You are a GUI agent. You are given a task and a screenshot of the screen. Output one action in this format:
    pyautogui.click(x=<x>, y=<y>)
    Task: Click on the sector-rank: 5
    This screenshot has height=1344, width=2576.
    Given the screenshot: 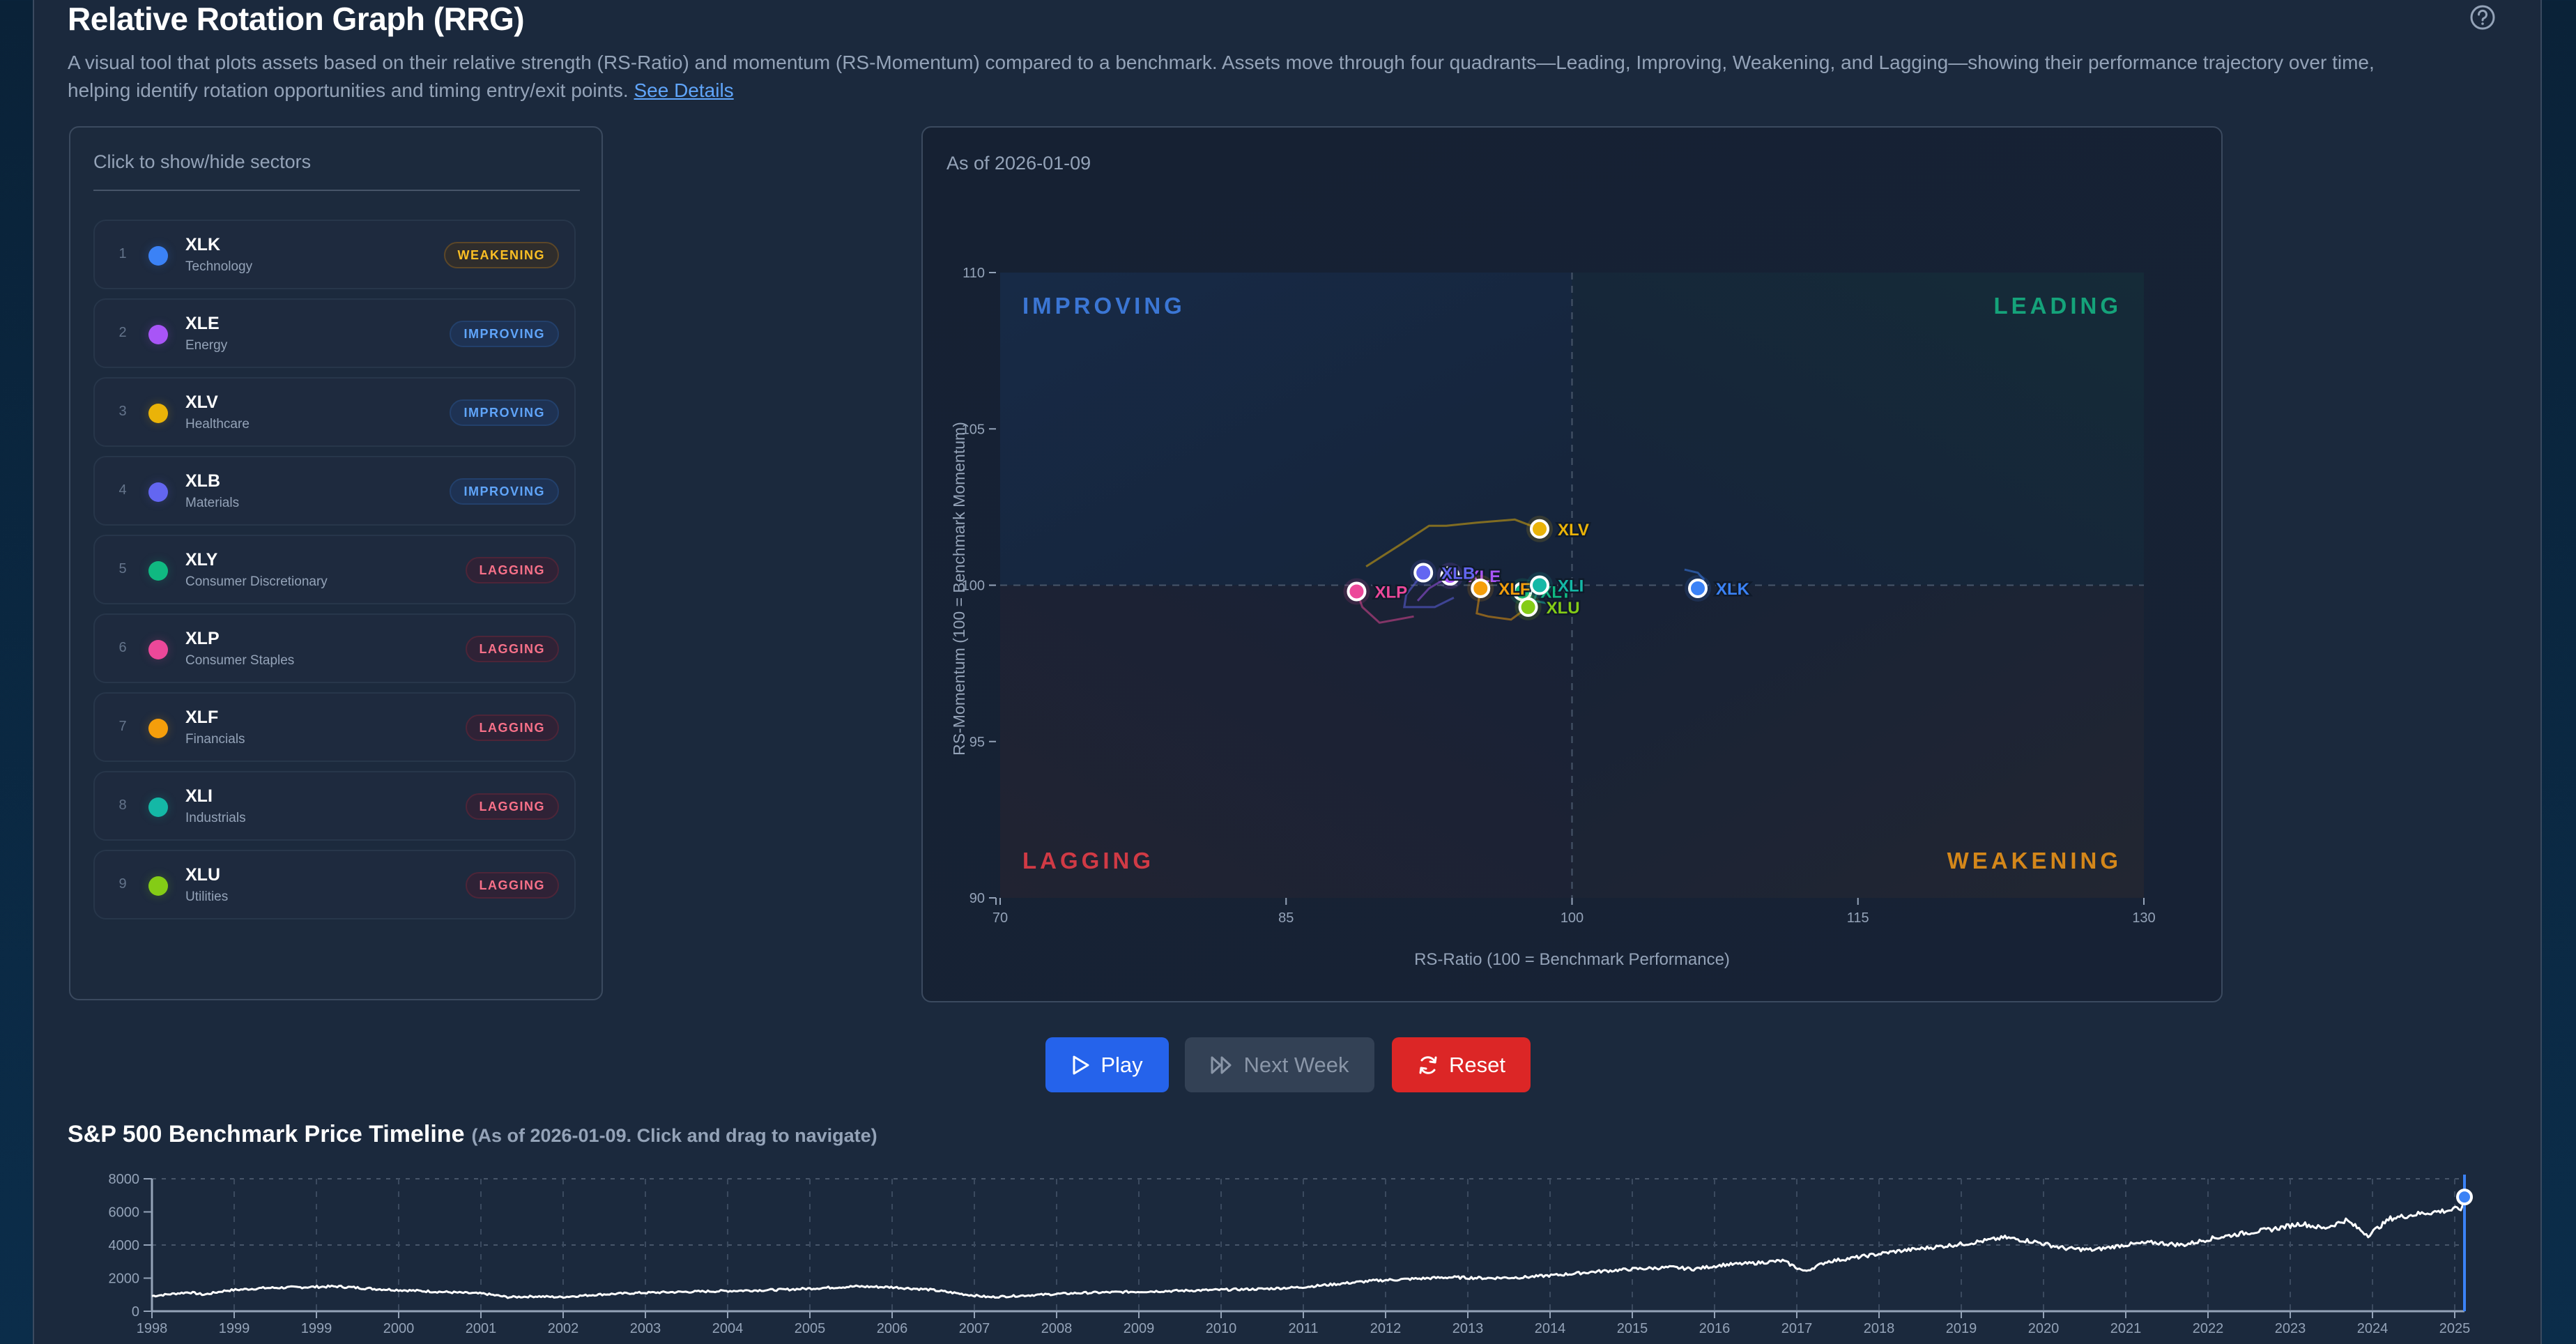 What is the action you would take?
    pyautogui.click(x=122, y=568)
    